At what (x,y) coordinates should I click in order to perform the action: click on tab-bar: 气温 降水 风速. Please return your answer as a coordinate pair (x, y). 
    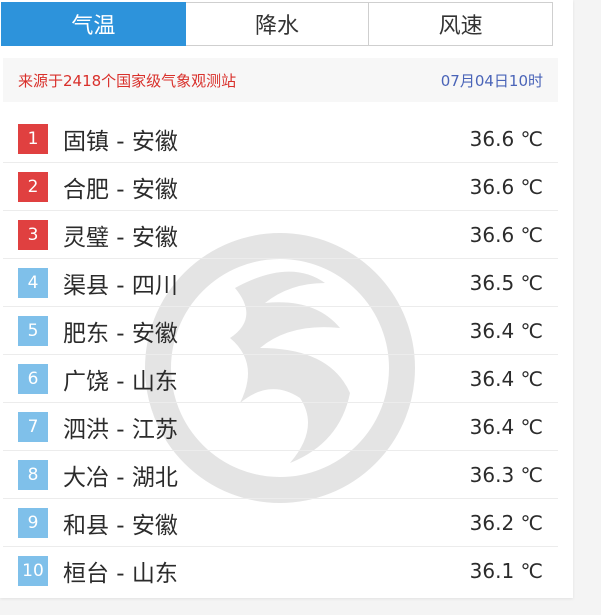
    Looking at the image, I should click on (277, 24).